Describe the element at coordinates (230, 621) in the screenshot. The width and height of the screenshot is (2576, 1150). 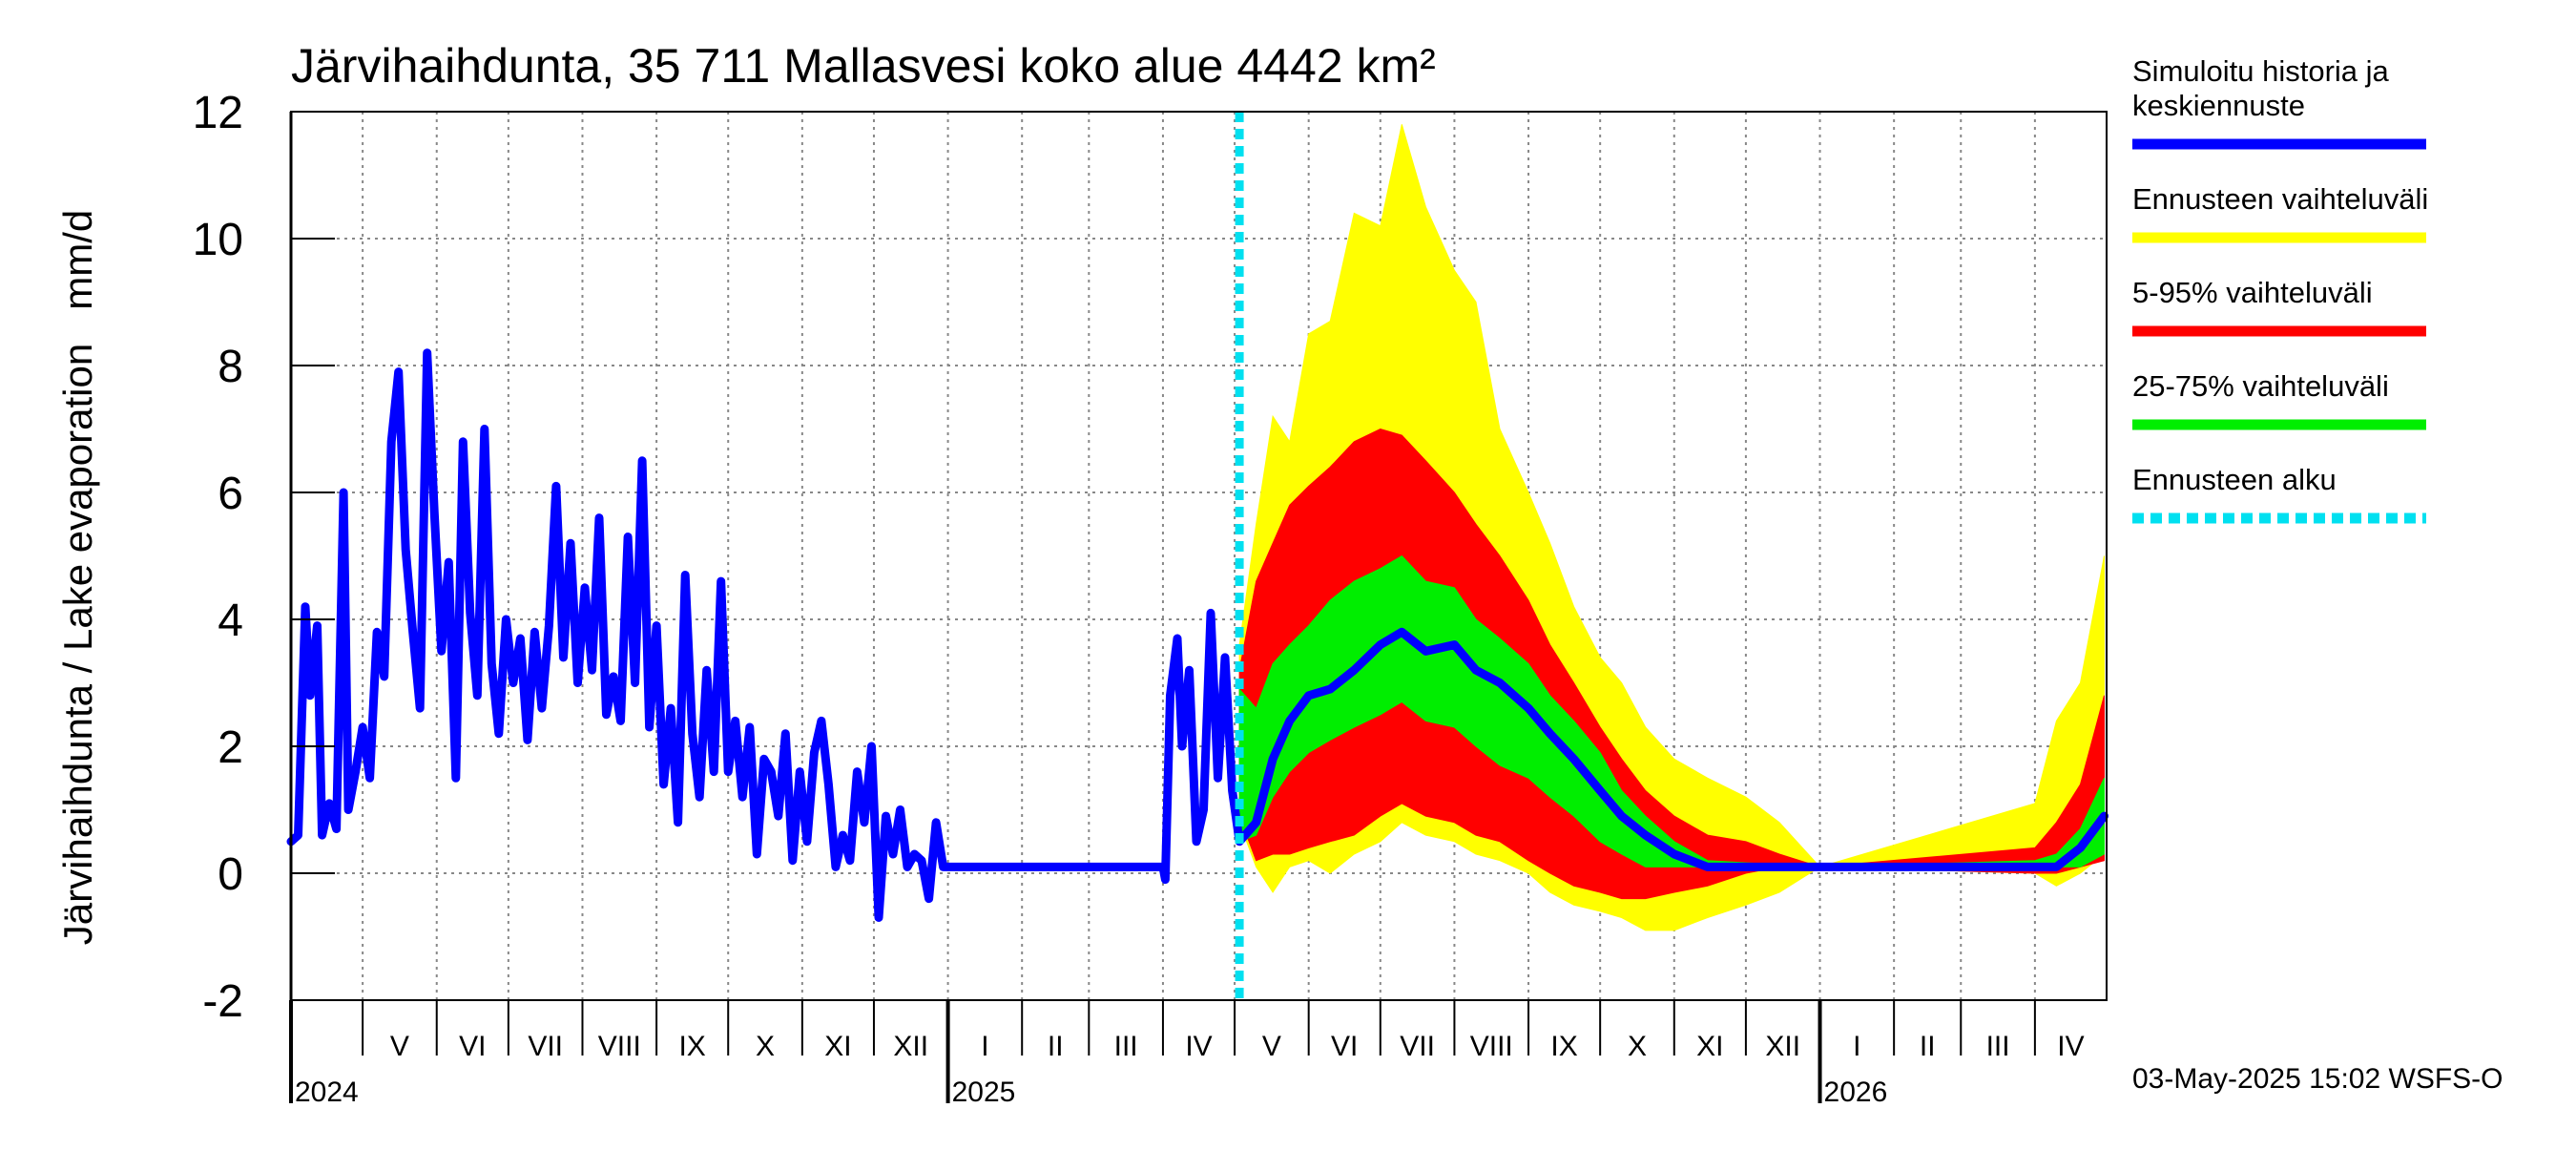
I see `y-tick-label: 4` at that location.